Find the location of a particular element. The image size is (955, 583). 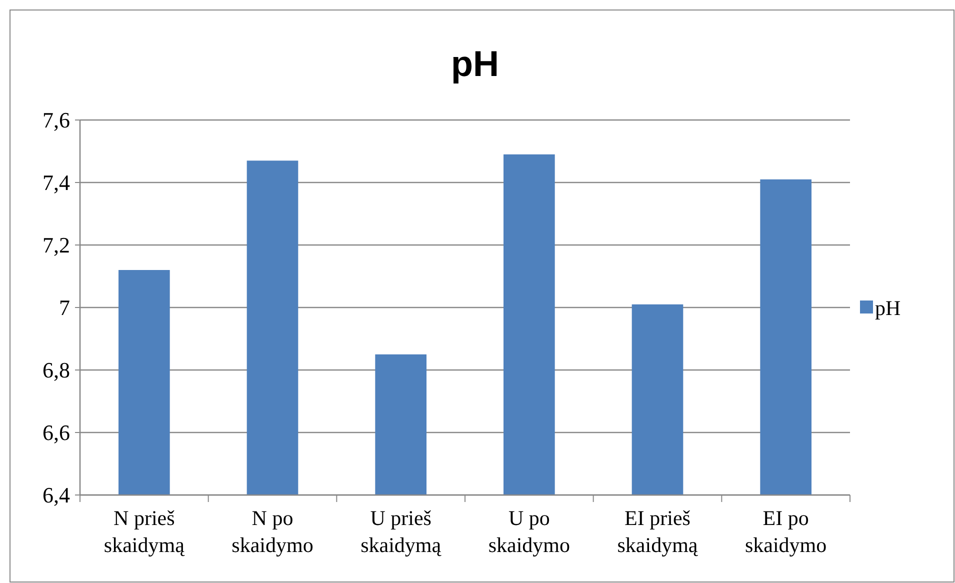

x-tick-label: U po skaidymo is located at coordinates (529, 531).